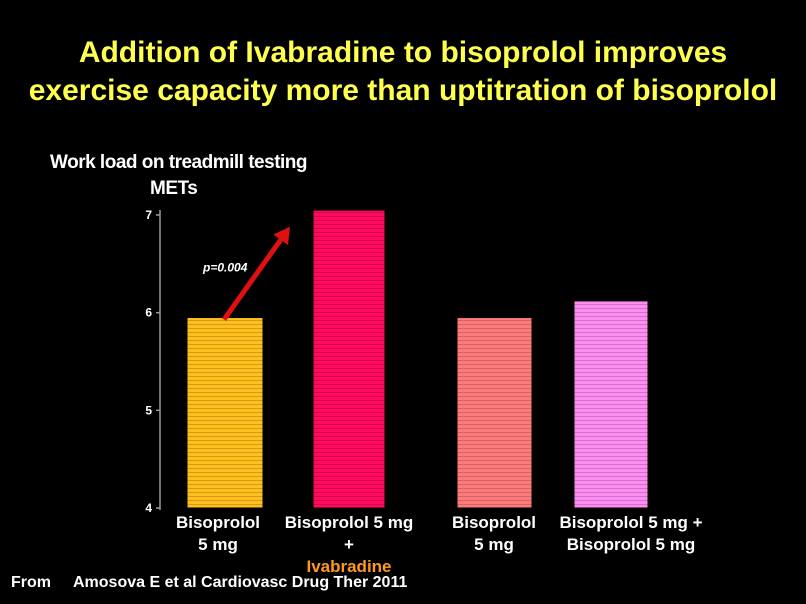 This screenshot has width=806, height=604. What do you see at coordinates (148, 410) in the screenshot?
I see `y-tick-label-5: 5` at bounding box center [148, 410].